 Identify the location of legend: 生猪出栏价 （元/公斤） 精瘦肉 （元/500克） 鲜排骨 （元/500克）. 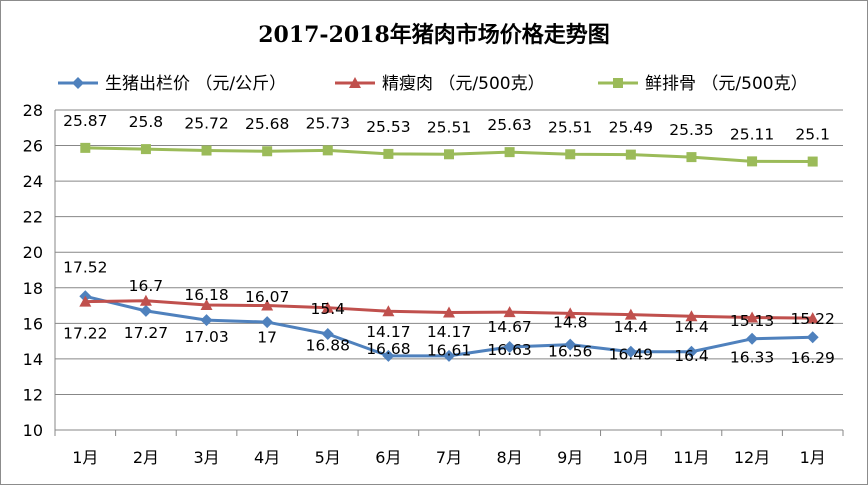
(433, 84).